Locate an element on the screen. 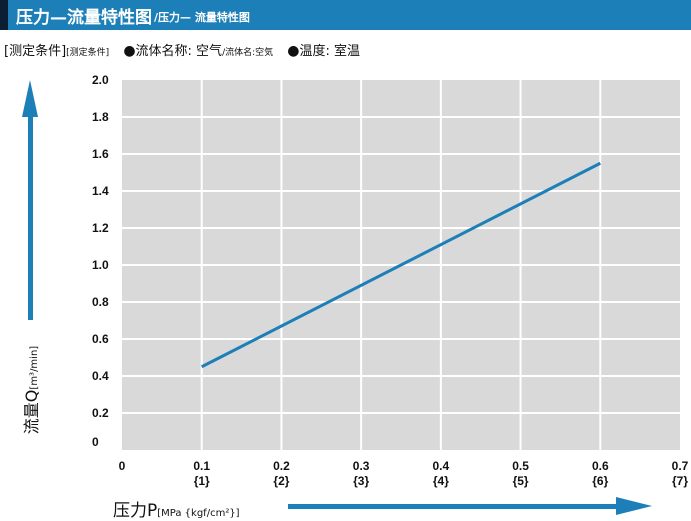 The height and width of the screenshot is (521, 691). conditions-label: [测定条件] is located at coordinates (35, 51).